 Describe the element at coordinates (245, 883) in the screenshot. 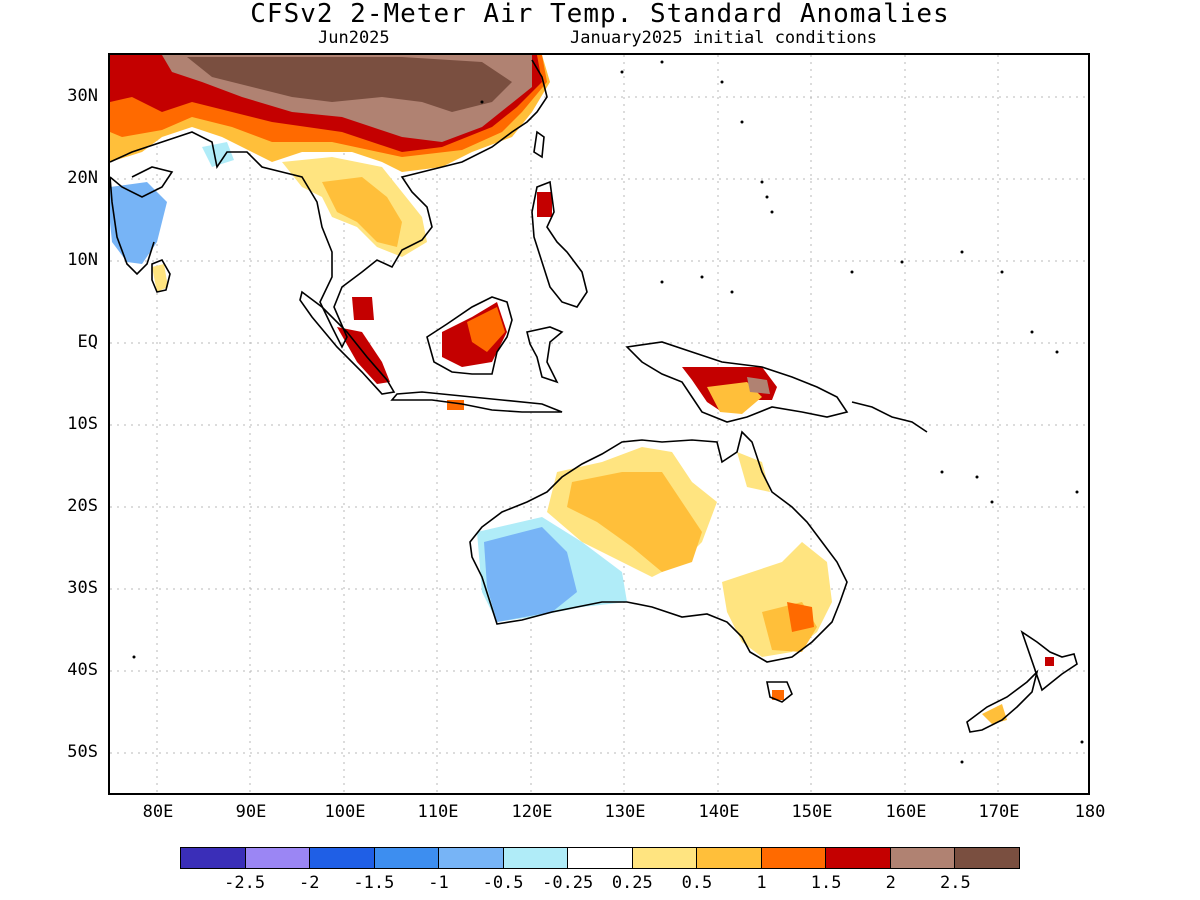

I see `colorbar-label: -2.5` at that location.